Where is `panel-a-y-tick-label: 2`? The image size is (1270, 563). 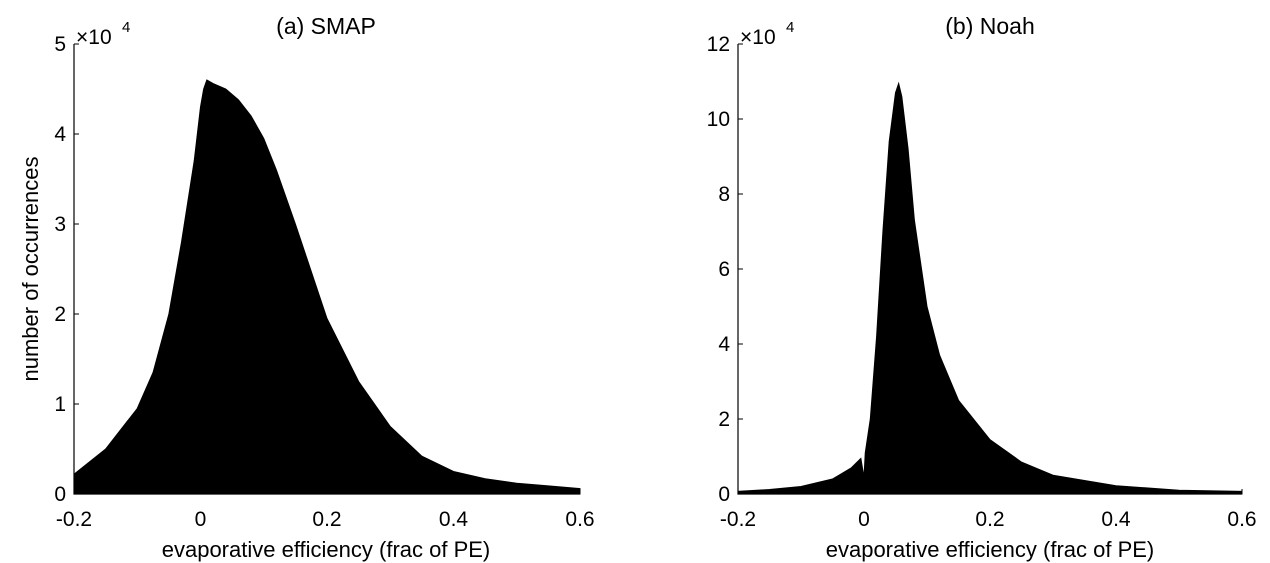 panel-a-y-tick-label: 2 is located at coordinates (60, 314).